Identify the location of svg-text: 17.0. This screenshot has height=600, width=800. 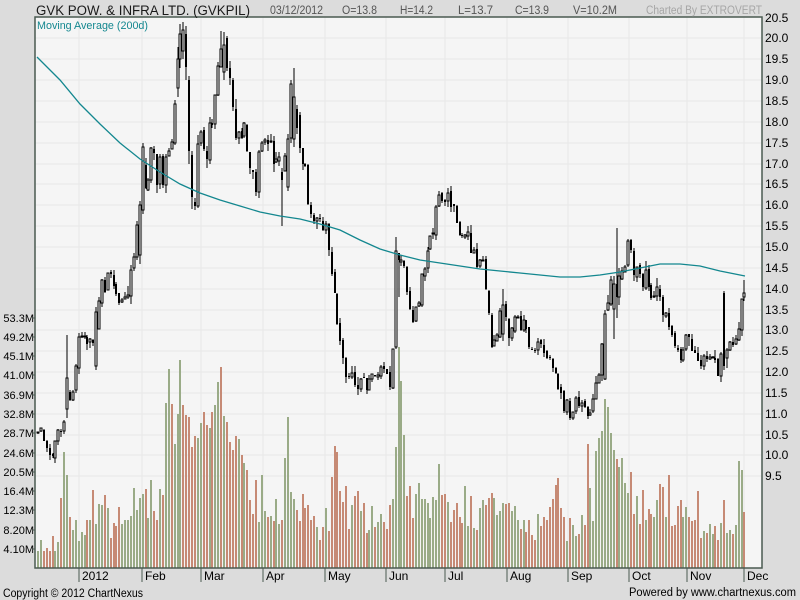
(777, 164).